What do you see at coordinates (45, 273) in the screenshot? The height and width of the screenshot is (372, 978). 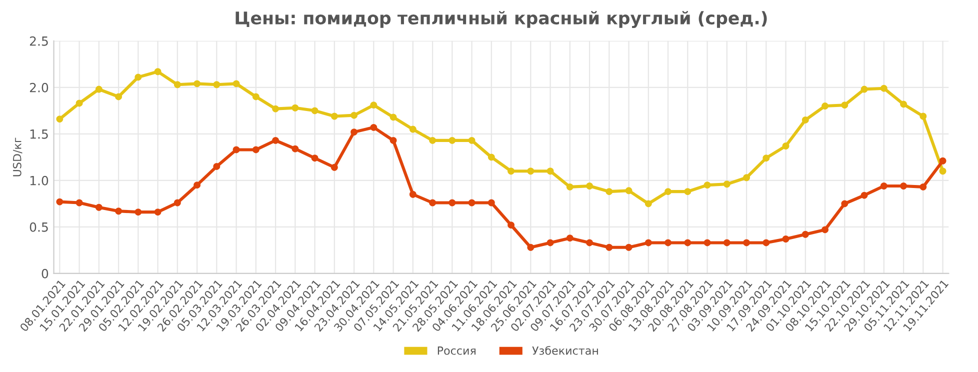 I see `y-tick-label: 0` at bounding box center [45, 273].